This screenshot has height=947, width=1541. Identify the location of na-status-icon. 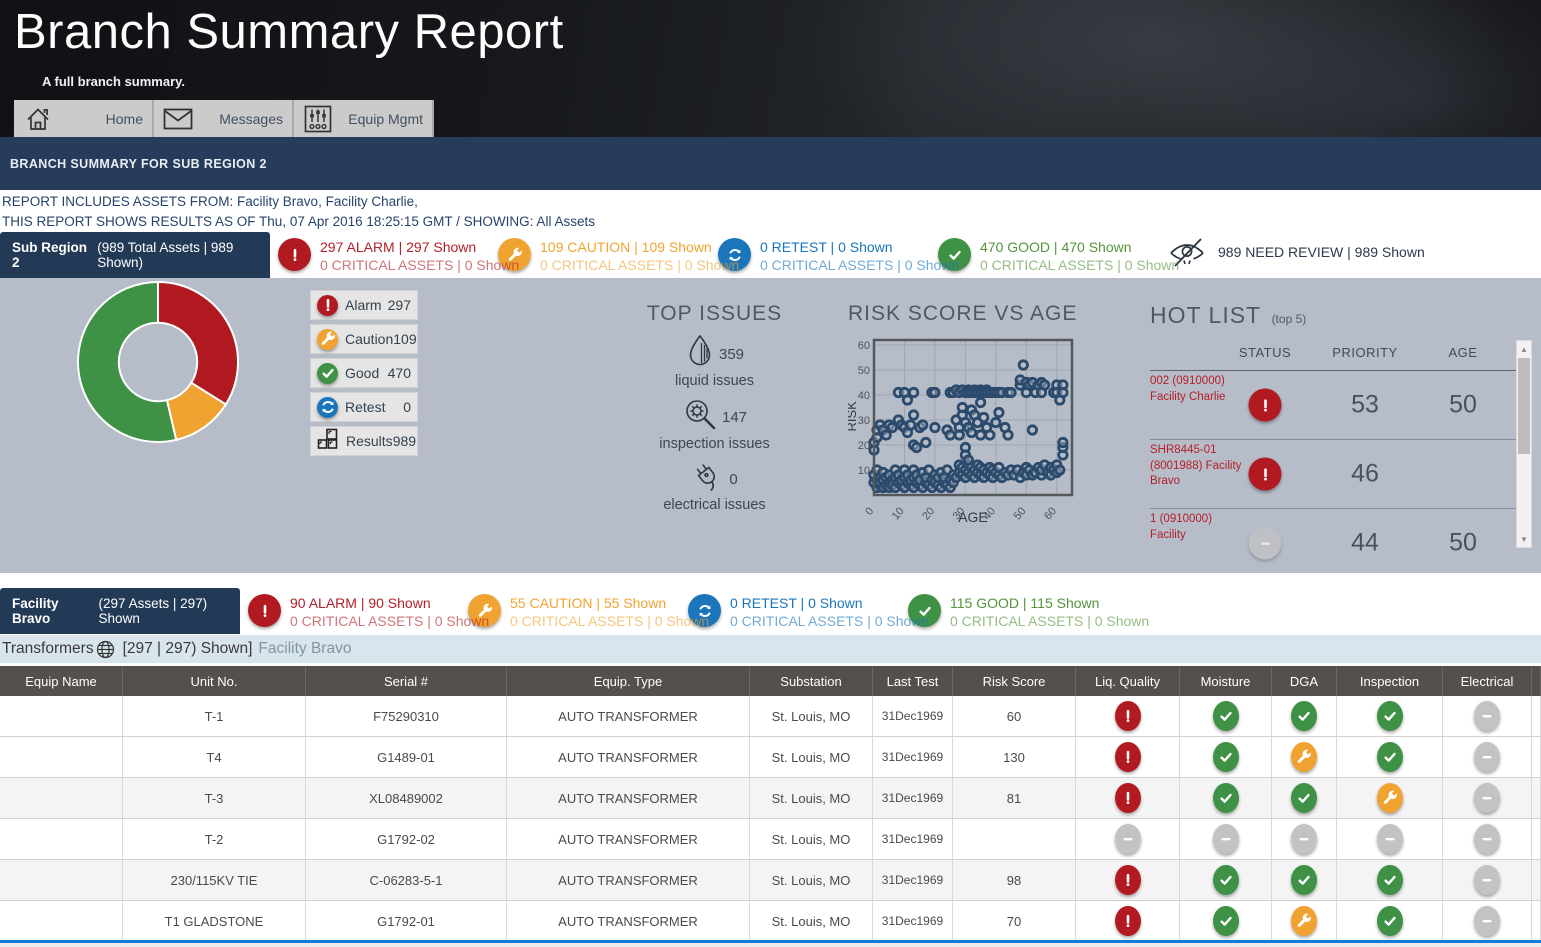
(1389, 839).